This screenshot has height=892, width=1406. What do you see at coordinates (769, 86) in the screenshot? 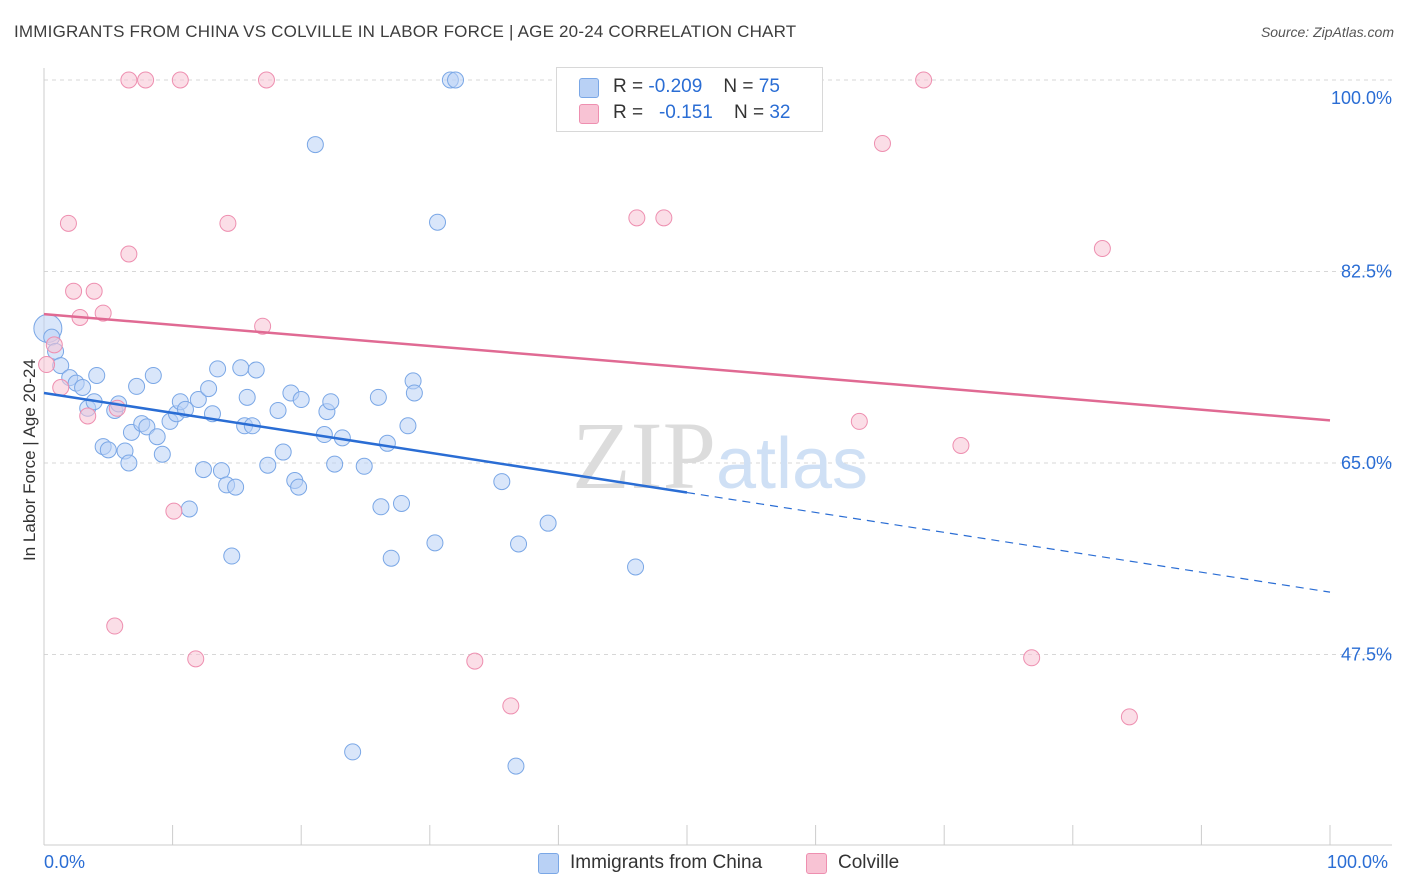
I see `legend-n-value-china: 75` at bounding box center [769, 86].